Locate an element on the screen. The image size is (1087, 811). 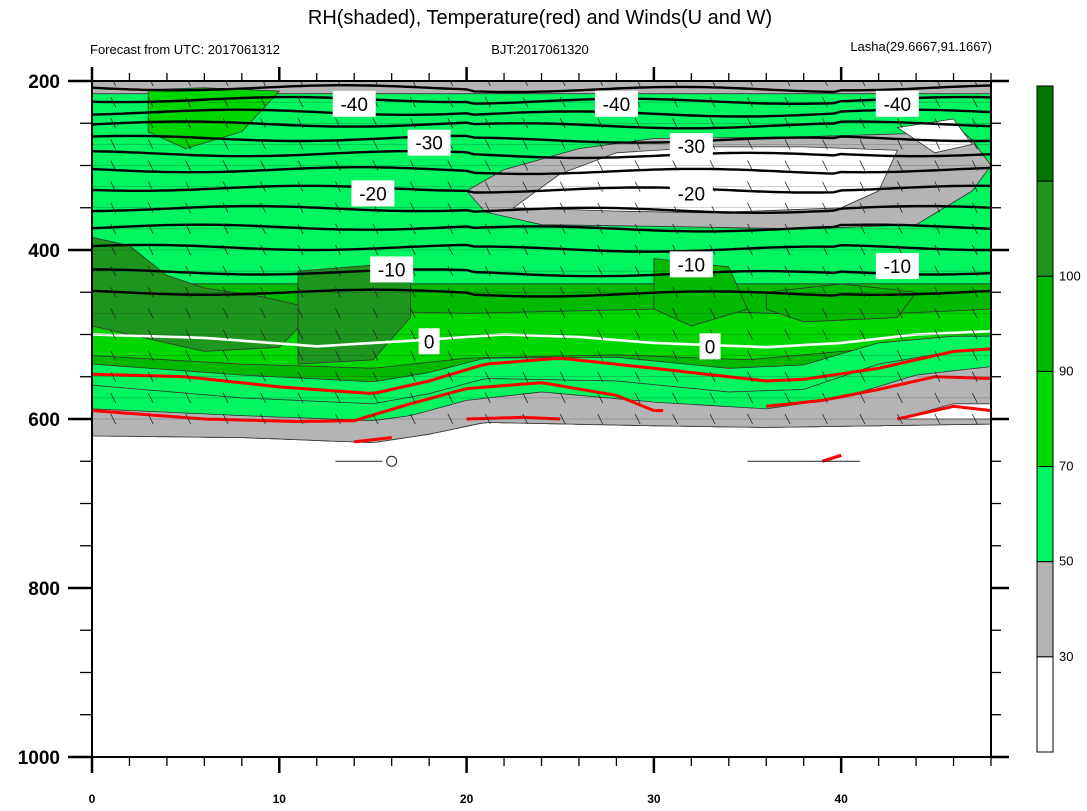
y-tick-label: 1000 is located at coordinates (39, 758).